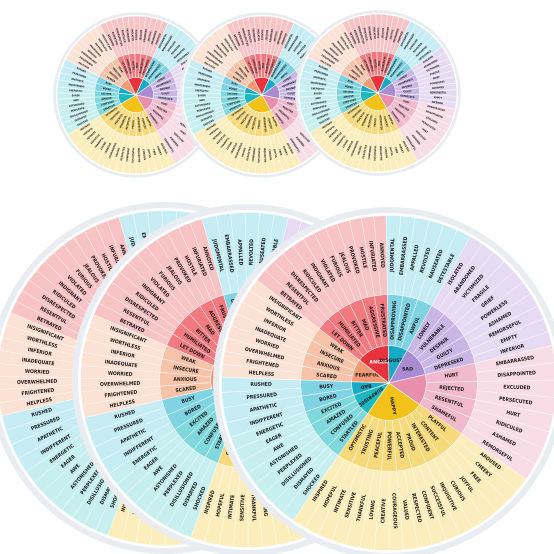 Image resolution: width=554 pixels, height=554 pixels. What do you see at coordinates (318, 93) in the screenshot?
I see `emotion-label: EAGER` at bounding box center [318, 93].